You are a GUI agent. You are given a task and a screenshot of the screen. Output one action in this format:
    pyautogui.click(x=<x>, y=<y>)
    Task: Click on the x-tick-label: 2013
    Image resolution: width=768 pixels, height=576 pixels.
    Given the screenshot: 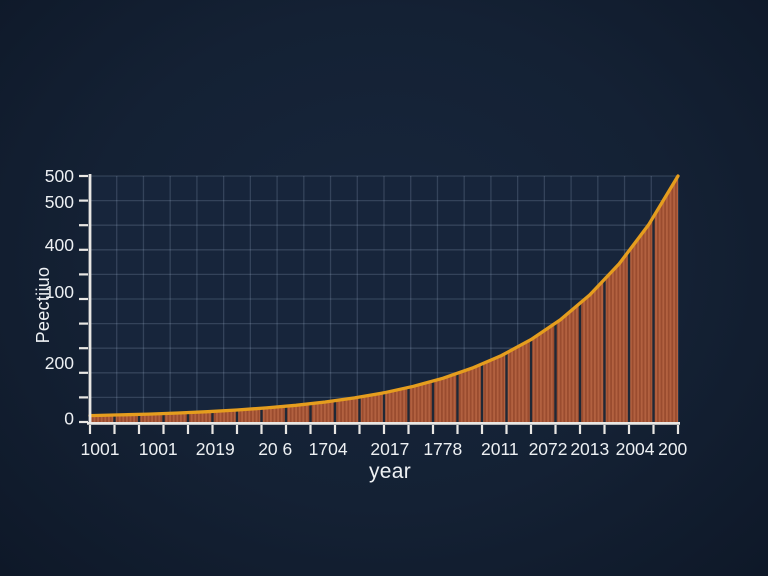 What is the action you would take?
    pyautogui.click(x=589, y=449)
    